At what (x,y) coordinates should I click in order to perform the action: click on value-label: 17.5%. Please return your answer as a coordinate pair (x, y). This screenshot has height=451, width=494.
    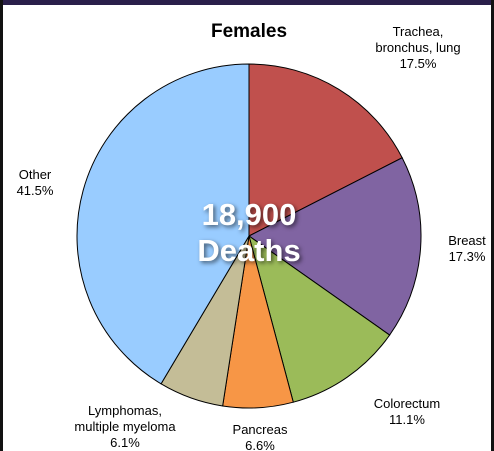
    Looking at the image, I should click on (418, 63).